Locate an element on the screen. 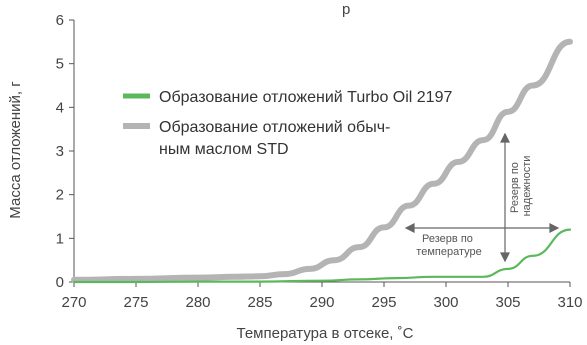 Image resolution: width=587 pixels, height=345 pixels. x-tick-labels: 270 275 280 285 290 295 300 305 310 is located at coordinates (322, 296).